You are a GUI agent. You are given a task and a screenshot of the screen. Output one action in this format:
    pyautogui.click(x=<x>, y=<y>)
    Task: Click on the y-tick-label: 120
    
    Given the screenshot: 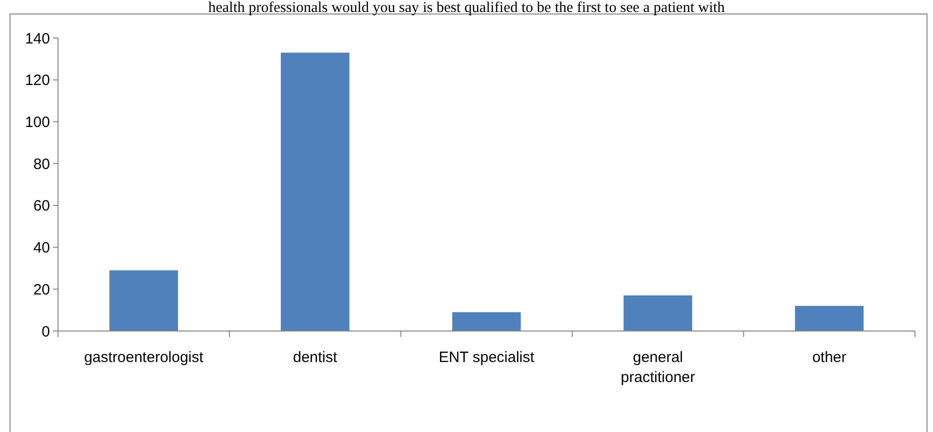 What is the action you would take?
    pyautogui.click(x=37, y=81)
    